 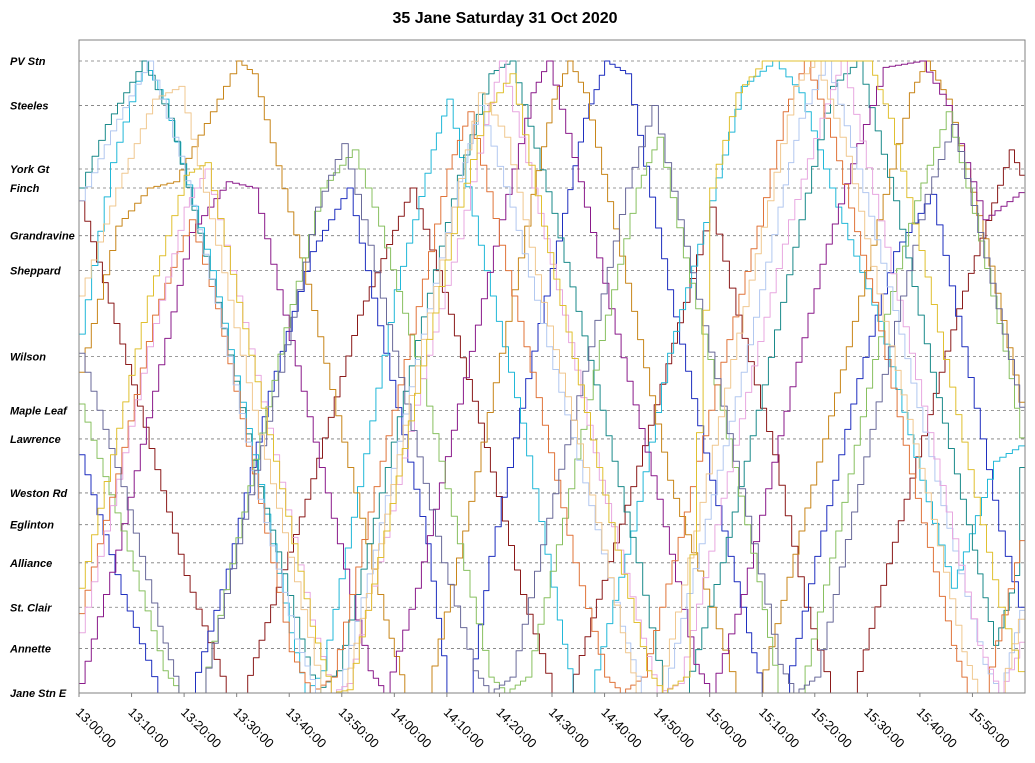 I want to click on x-label-0: 13:00:00, so click(x=96, y=728).